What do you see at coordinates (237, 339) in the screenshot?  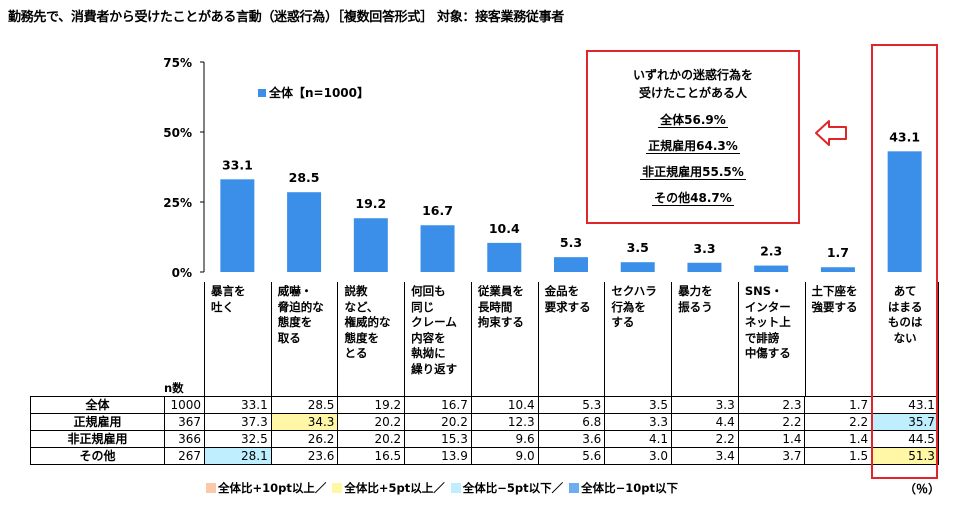 I see `category-label: 暴言を 吐く` at bounding box center [237, 339].